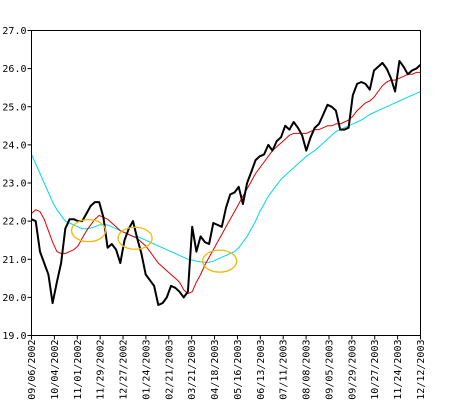 The height and width of the screenshot is (400, 450). What do you see at coordinates (14, 31) in the screenshot?
I see `y-tick-label: 27.0` at bounding box center [14, 31].